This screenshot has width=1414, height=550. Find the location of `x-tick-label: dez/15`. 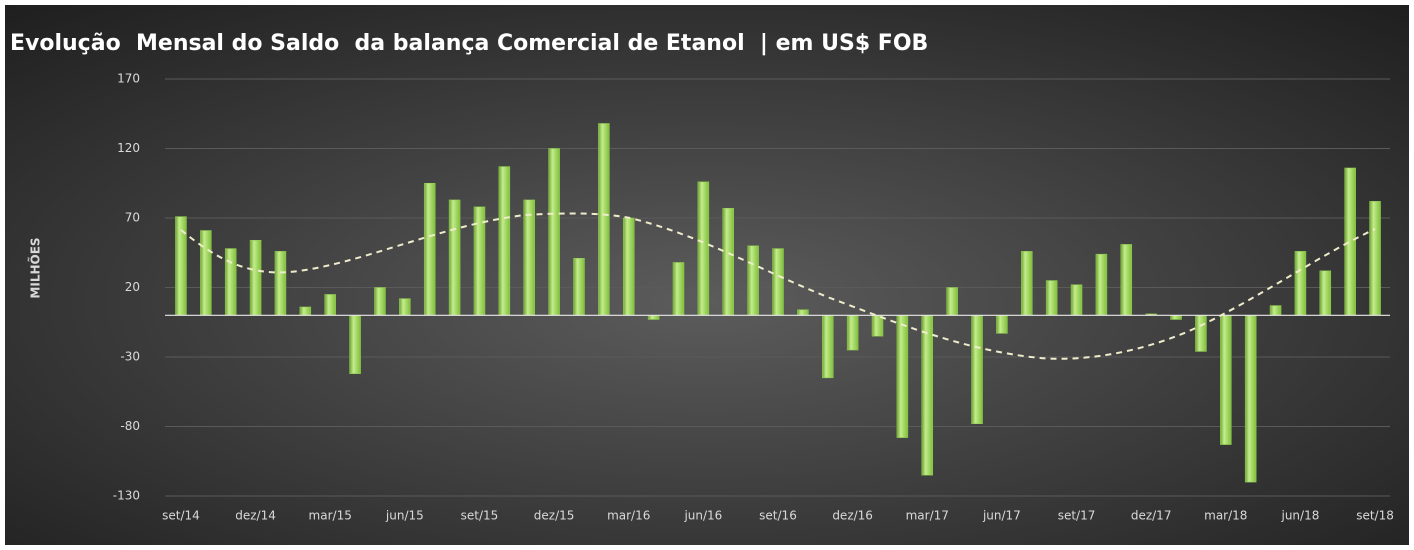

x-tick-label: dez/15 is located at coordinates (554, 516).